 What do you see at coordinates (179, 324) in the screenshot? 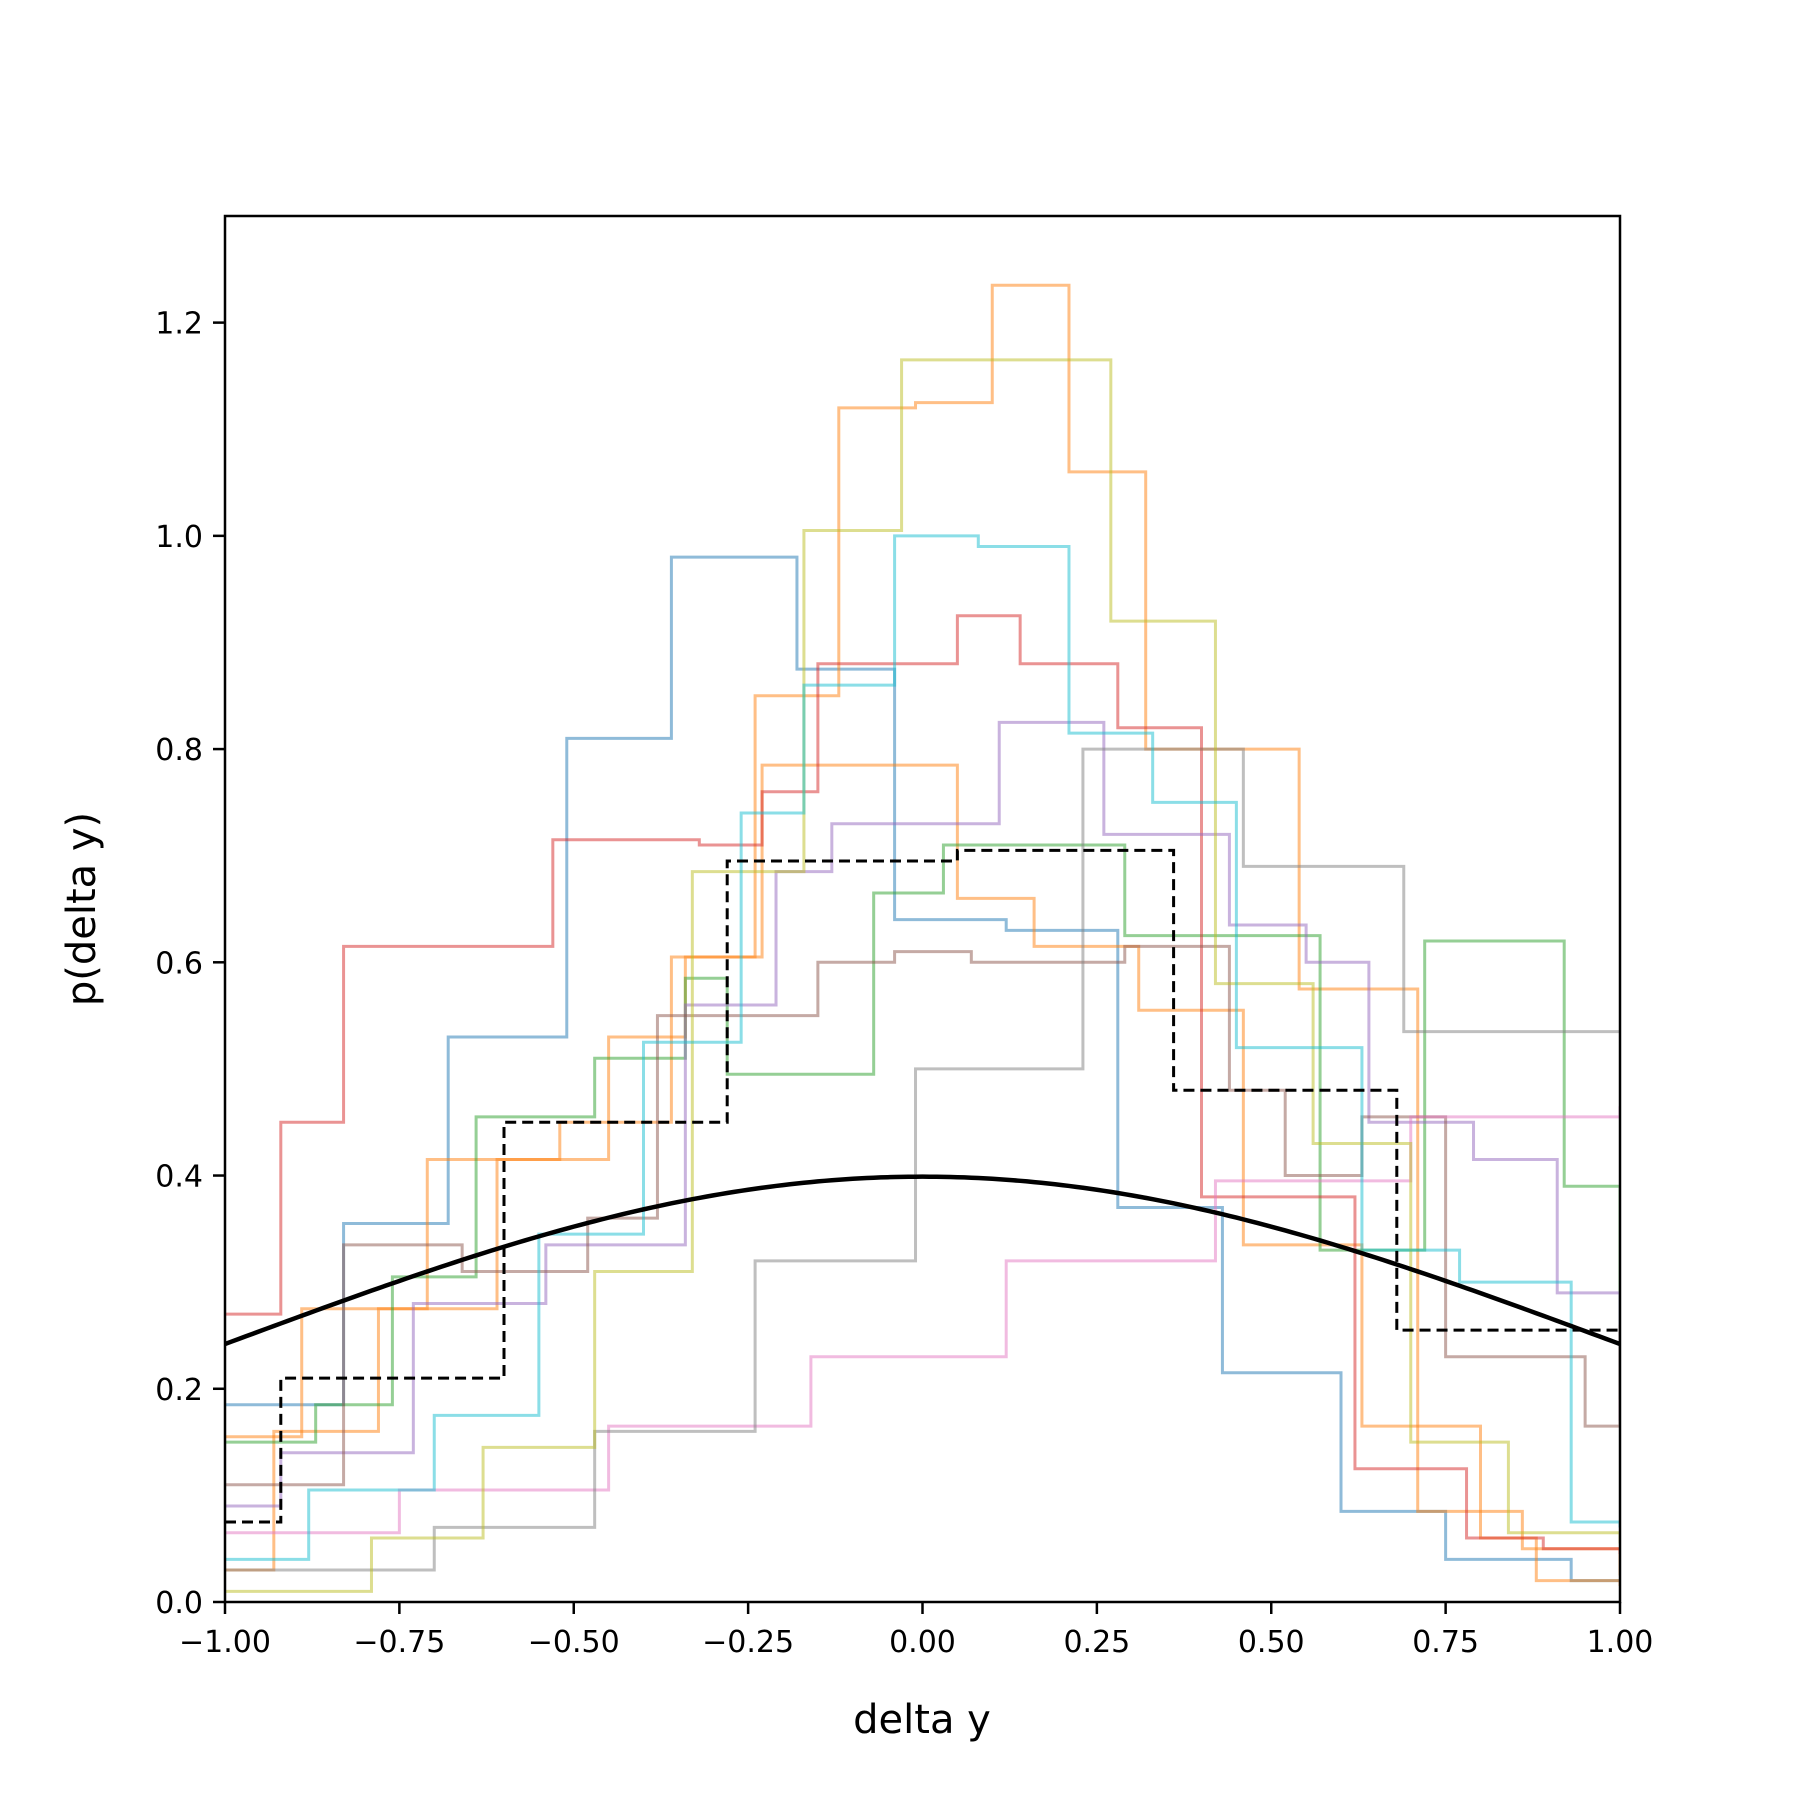
I see `y-tick-label: 1.2` at bounding box center [179, 324].